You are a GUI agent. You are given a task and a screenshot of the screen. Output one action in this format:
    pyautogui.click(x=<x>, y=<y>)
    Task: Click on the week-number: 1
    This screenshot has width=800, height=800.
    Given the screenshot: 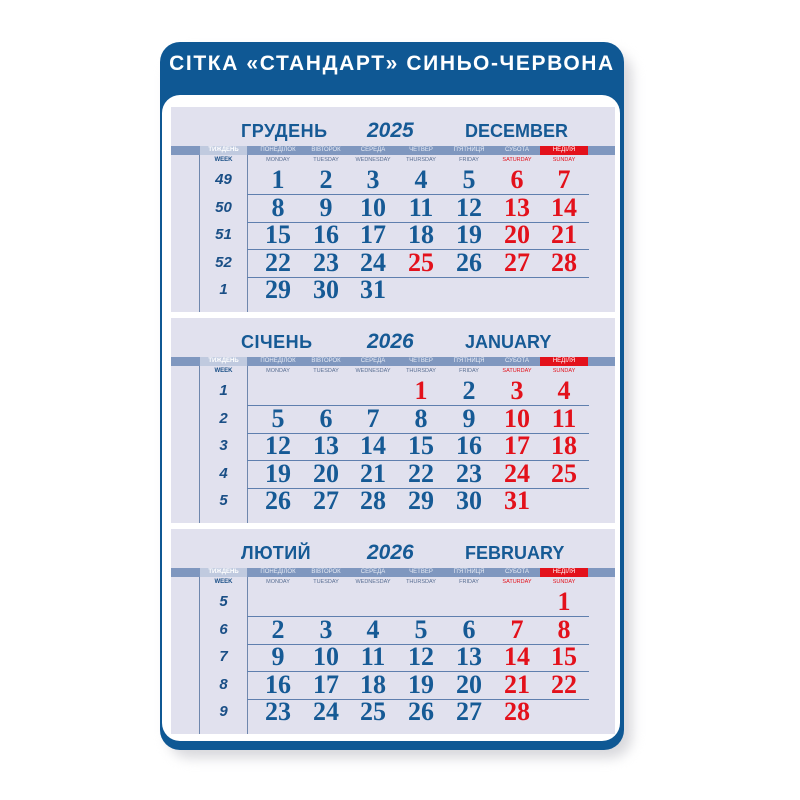 What is the action you would take?
    pyautogui.click(x=223, y=289)
    